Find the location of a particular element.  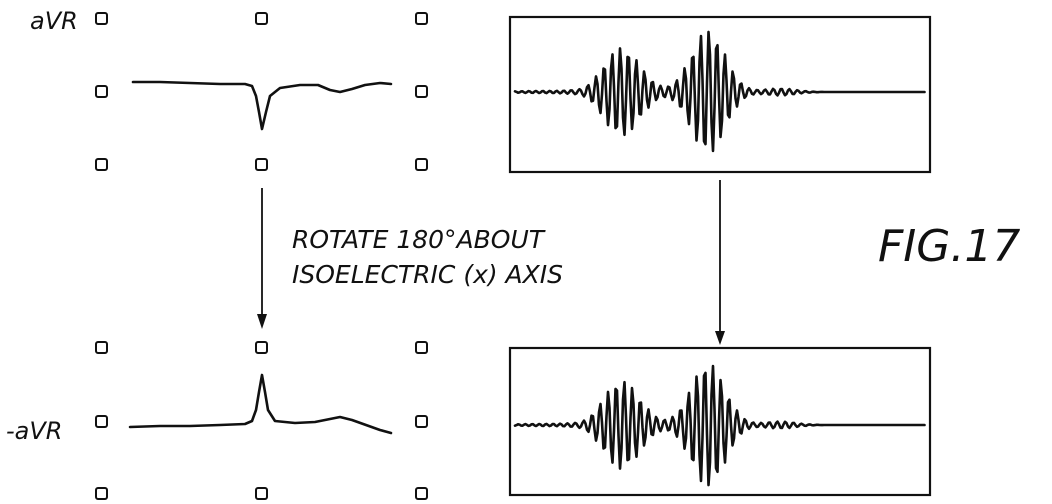

figure-number: FIG.17 is located at coordinates (949, 246).